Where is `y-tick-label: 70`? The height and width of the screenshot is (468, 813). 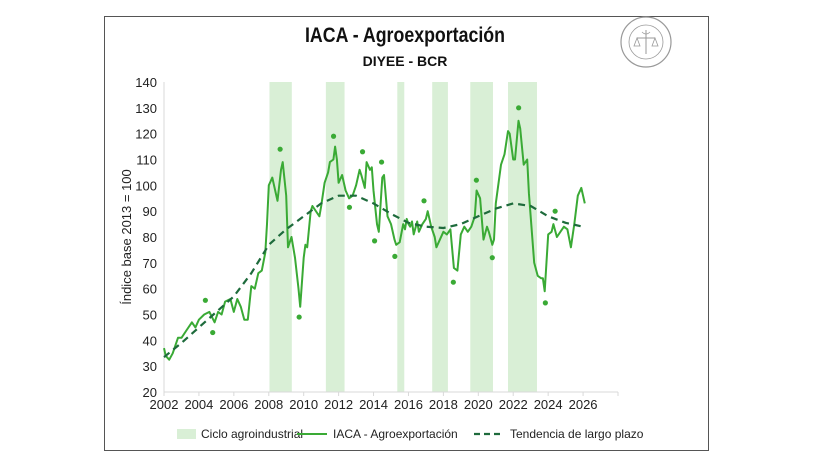 y-tick-label: 70 is located at coordinates (150, 263).